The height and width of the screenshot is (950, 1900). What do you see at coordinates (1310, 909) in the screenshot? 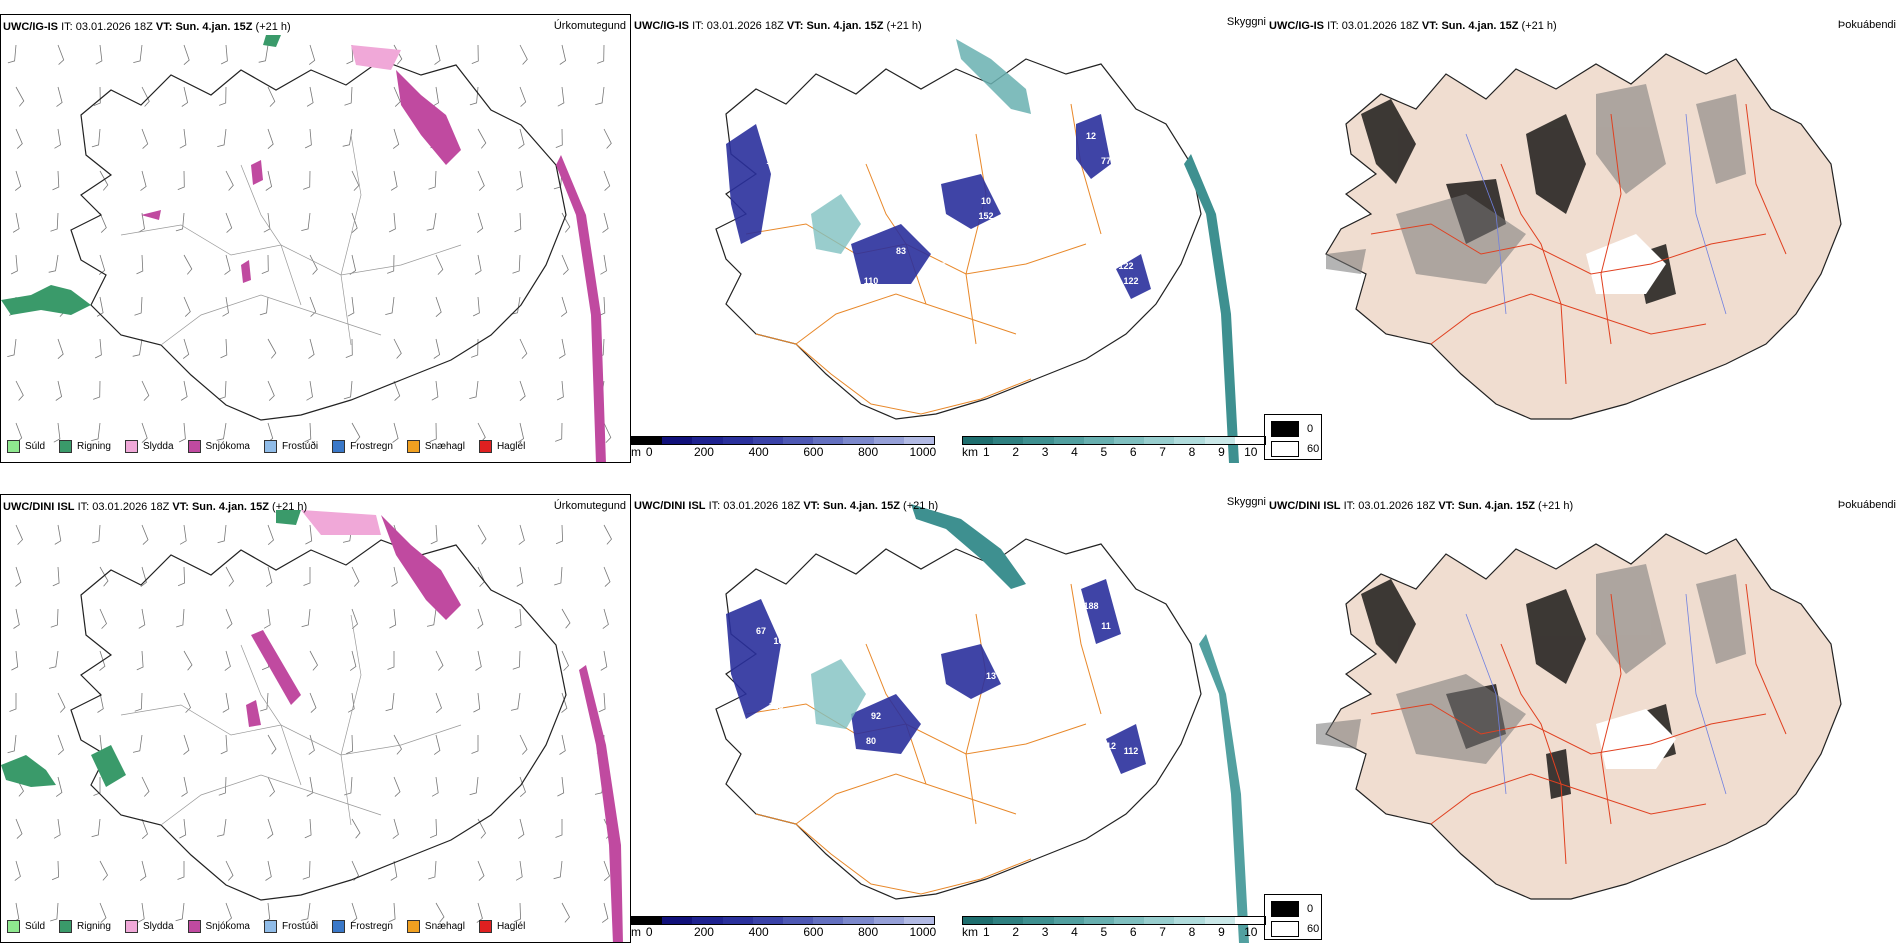
I see `fog-legend-label: 0` at bounding box center [1310, 909].